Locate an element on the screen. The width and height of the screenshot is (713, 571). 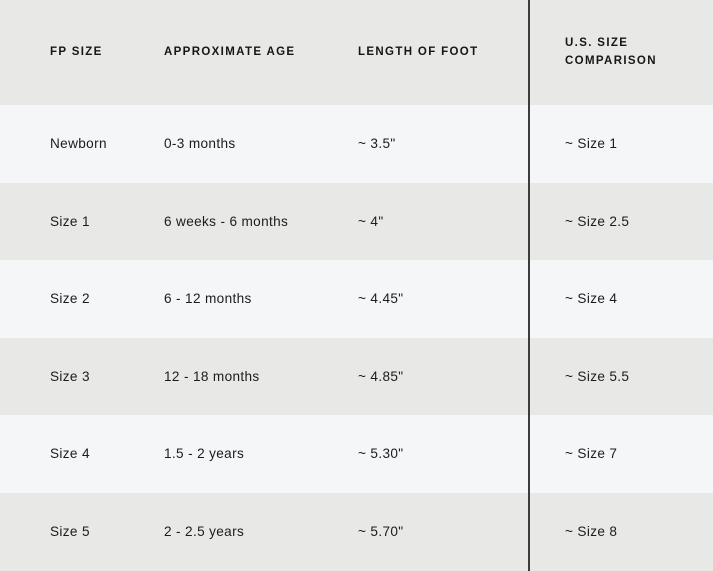
cell-length-of-foot: ~ 5.70" is located at coordinates (443, 532).